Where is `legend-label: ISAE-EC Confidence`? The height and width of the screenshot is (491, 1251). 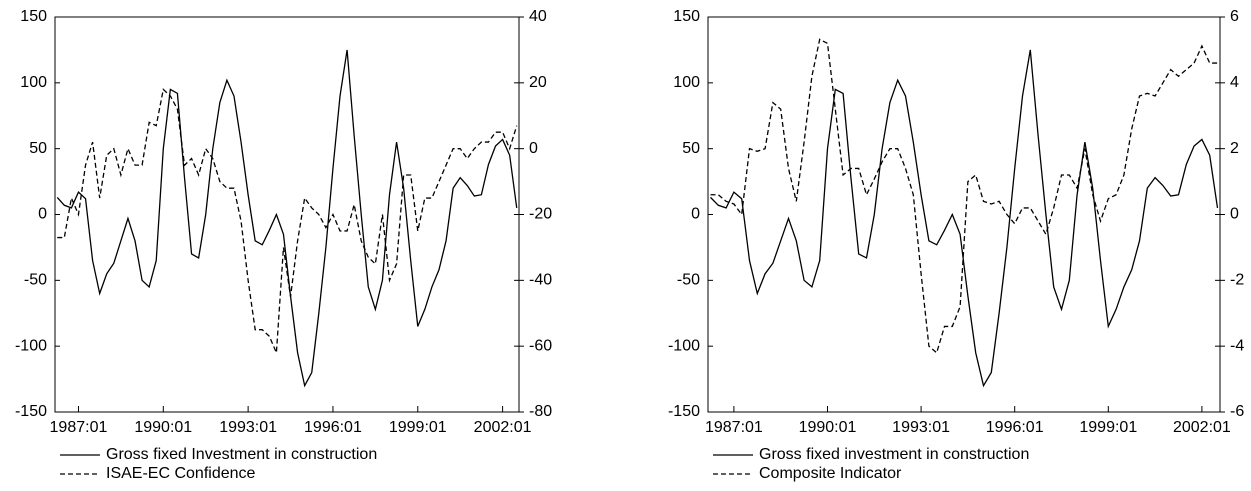
legend-label: ISAE-EC Confidence is located at coordinates (181, 473).